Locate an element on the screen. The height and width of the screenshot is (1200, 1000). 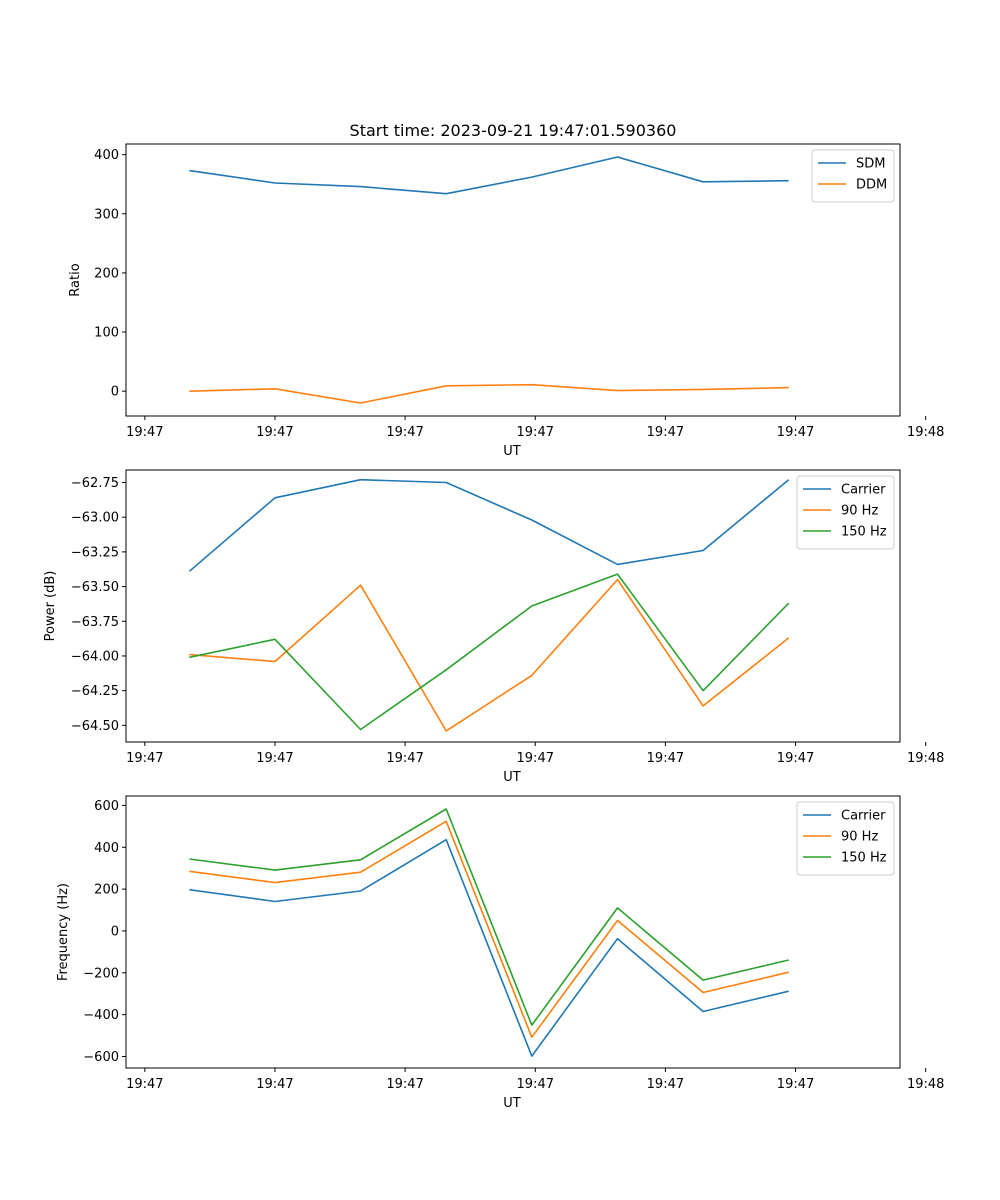
y-tick-label: −600 is located at coordinates (101, 1057).